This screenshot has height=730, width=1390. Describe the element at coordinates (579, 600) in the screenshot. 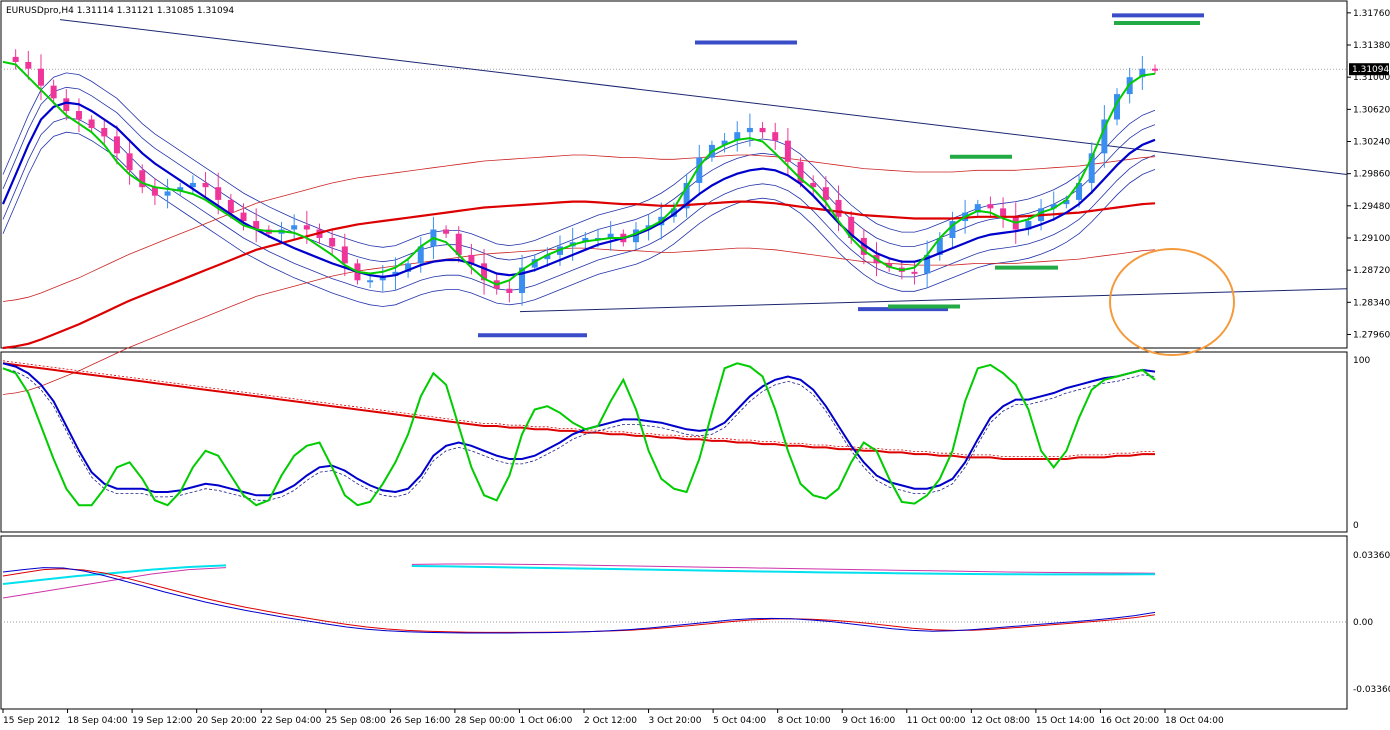

I see `macd-main-line` at that location.